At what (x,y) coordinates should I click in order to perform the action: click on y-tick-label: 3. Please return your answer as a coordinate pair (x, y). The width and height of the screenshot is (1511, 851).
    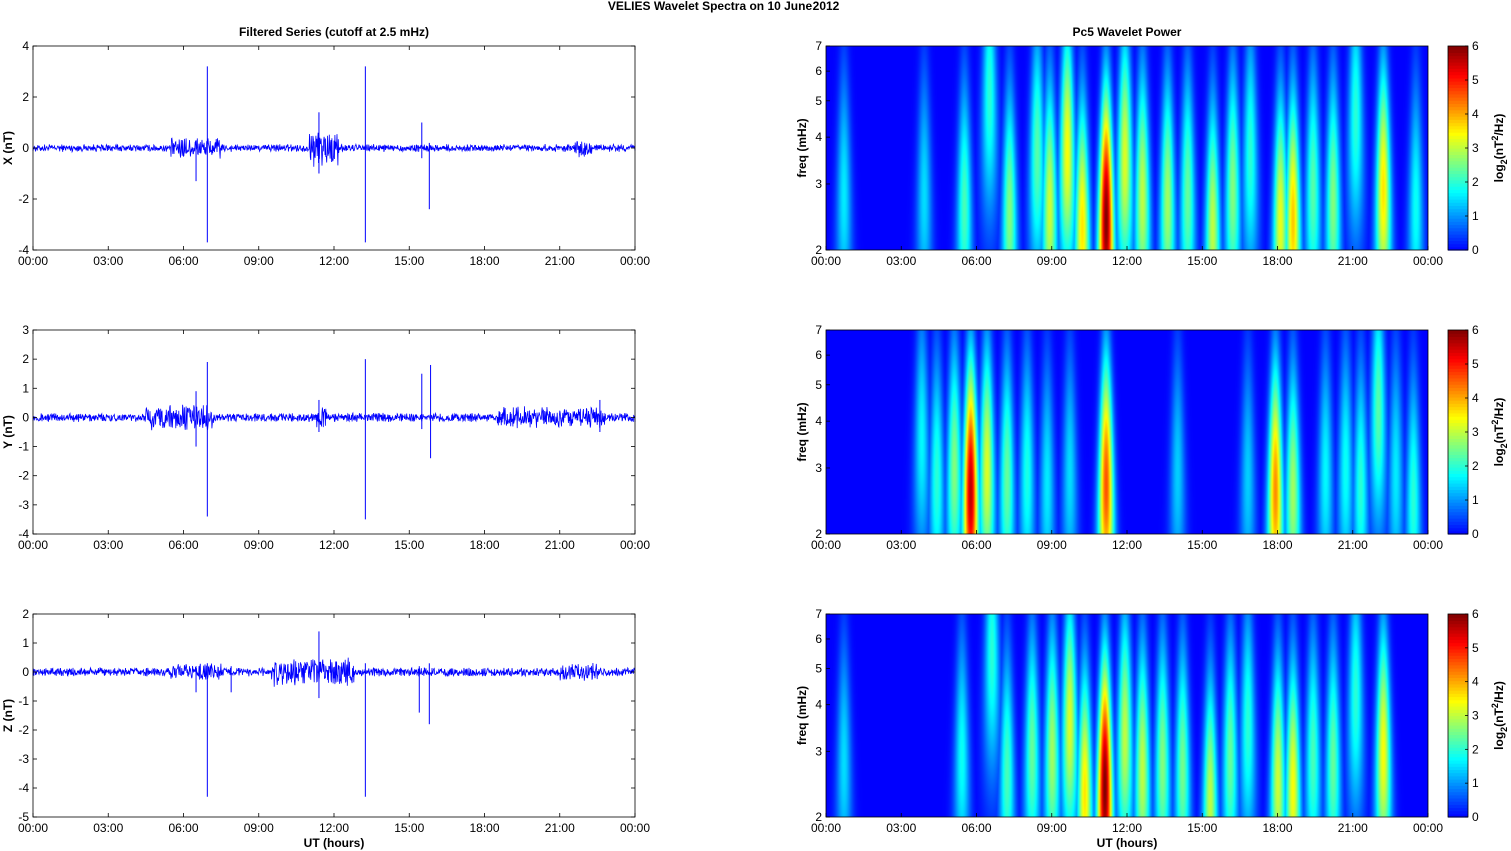
    Looking at the image, I should click on (25, 330).